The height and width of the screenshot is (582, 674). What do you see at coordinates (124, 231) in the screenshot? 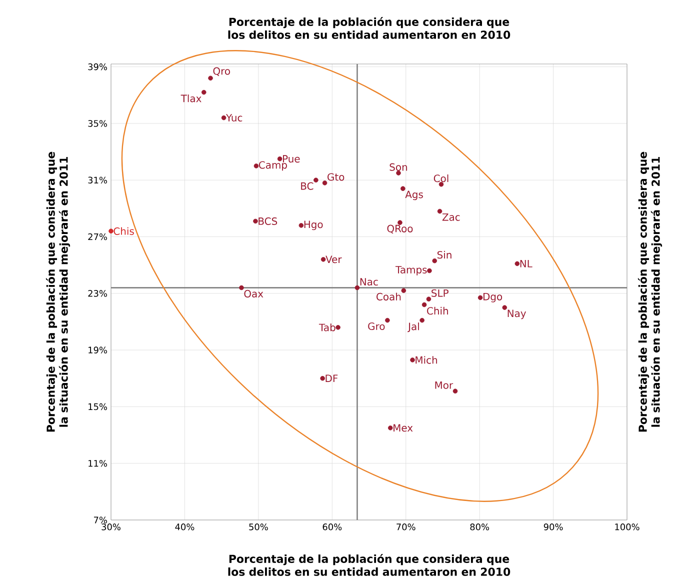
I see `series-label: Chis` at bounding box center [124, 231].